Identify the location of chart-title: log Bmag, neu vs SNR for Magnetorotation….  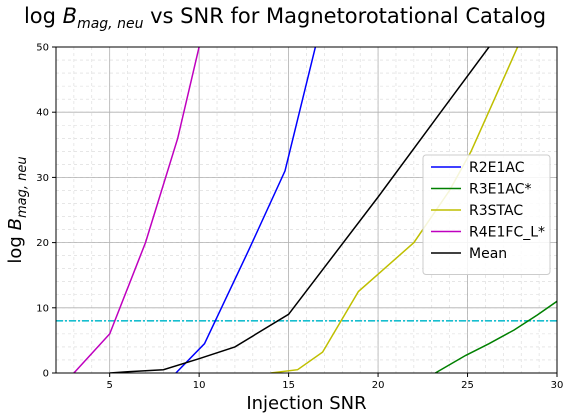
(285, 18).